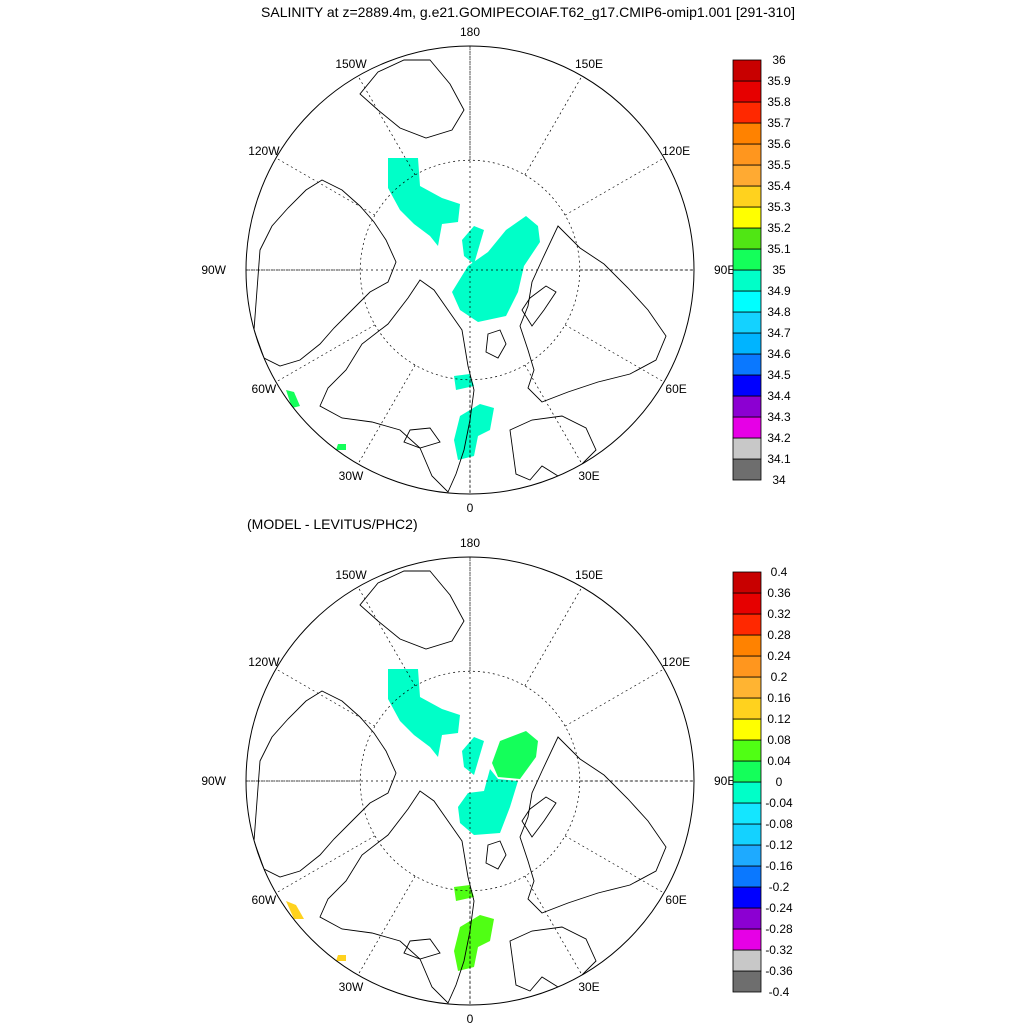 This screenshot has width=1024, height=1024. What do you see at coordinates (779, 396) in the screenshot?
I see `colorbar-label: 34.4` at bounding box center [779, 396].